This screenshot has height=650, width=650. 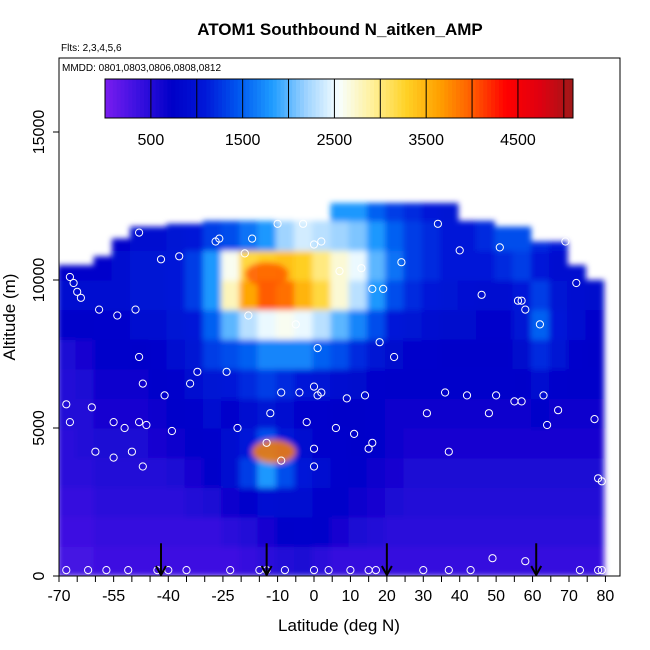 I want to click on y-tick-label: 15000, so click(x=39, y=132).